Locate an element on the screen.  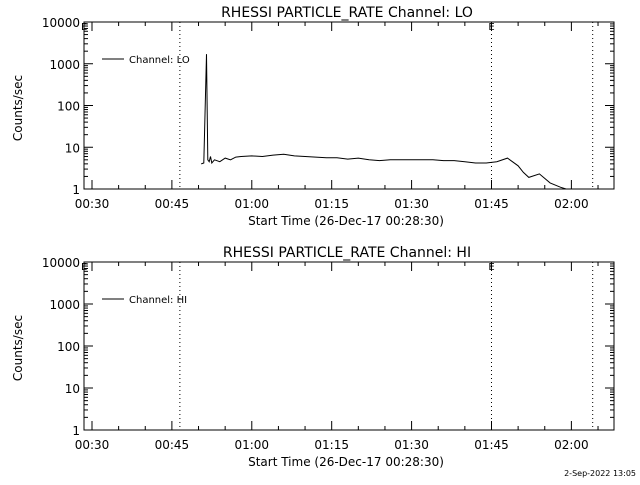
legend-label: Channel: HI is located at coordinates (158, 300).